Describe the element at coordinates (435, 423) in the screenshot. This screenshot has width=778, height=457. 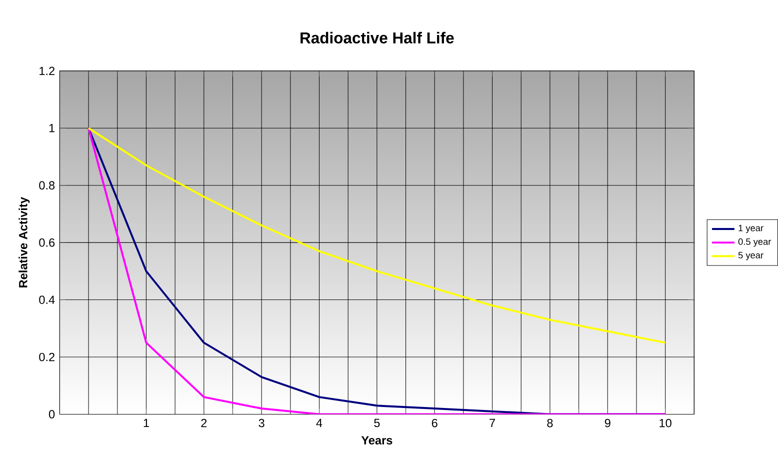
I see `x-tick-label: 6` at that location.